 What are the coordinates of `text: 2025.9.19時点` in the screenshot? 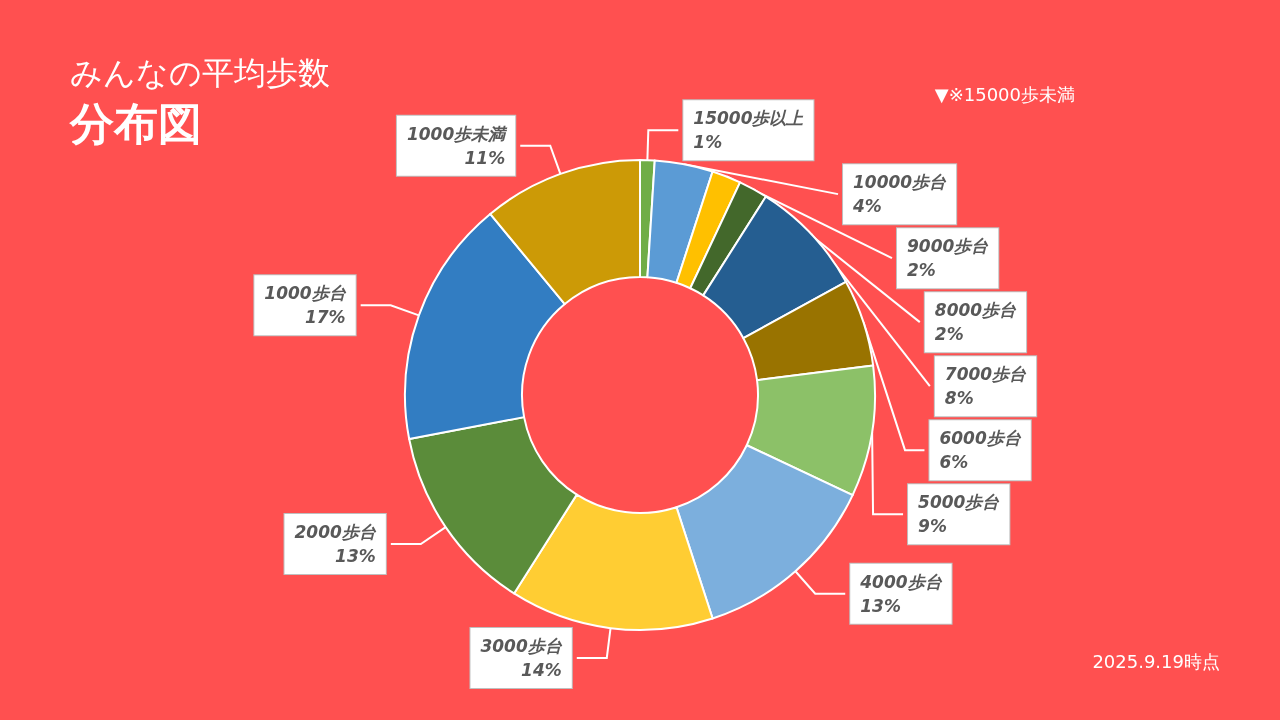 It's located at (1156, 661).